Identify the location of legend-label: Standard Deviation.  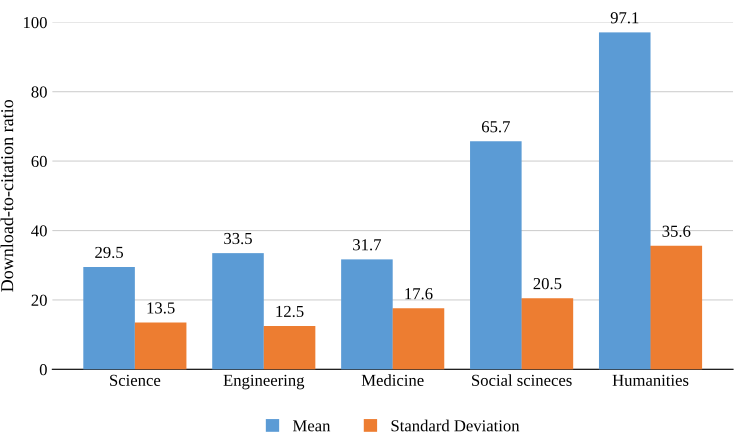
(456, 426).